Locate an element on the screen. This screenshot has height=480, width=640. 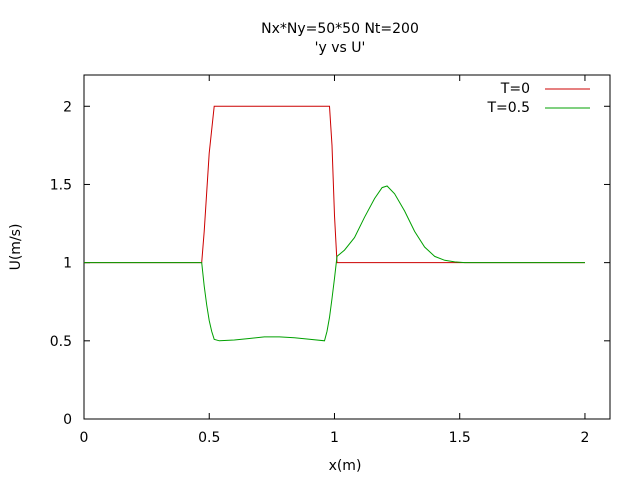
x-tick-label: 1.5 is located at coordinates (460, 438).